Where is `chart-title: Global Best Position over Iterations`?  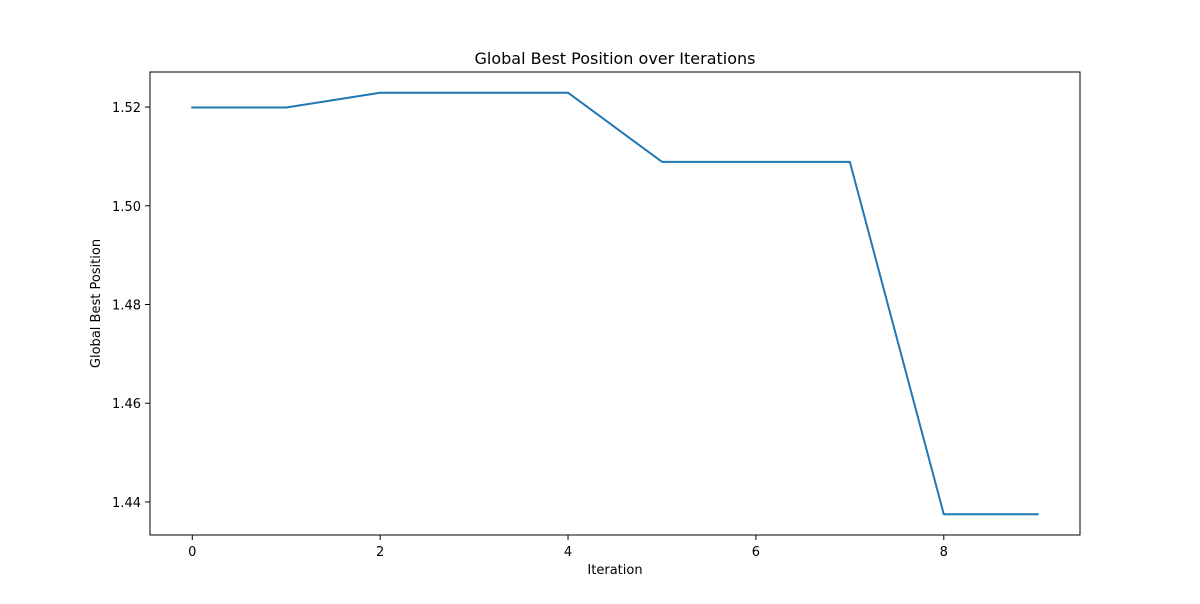
chart-title: Global Best Position over Iterations is located at coordinates (615, 58).